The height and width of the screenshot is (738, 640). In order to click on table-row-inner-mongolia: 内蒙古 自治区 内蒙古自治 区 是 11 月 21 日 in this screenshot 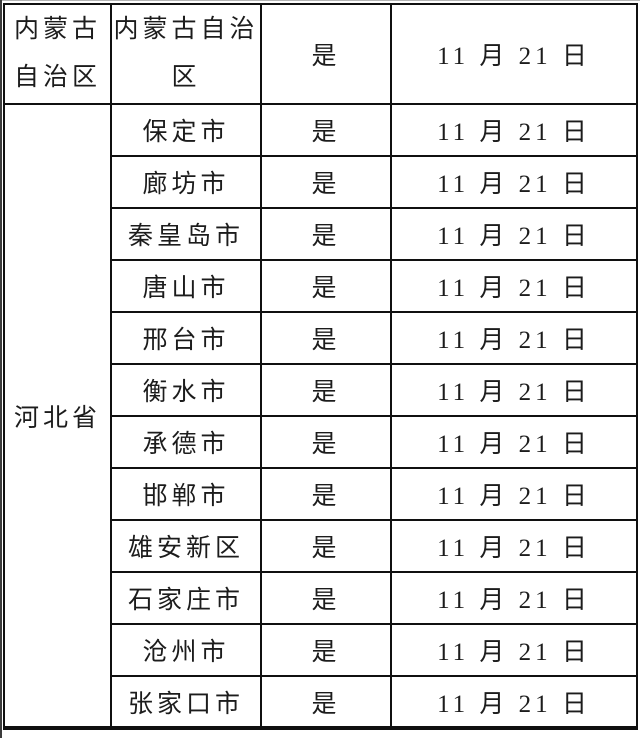, I will do `click(320, 54)`.